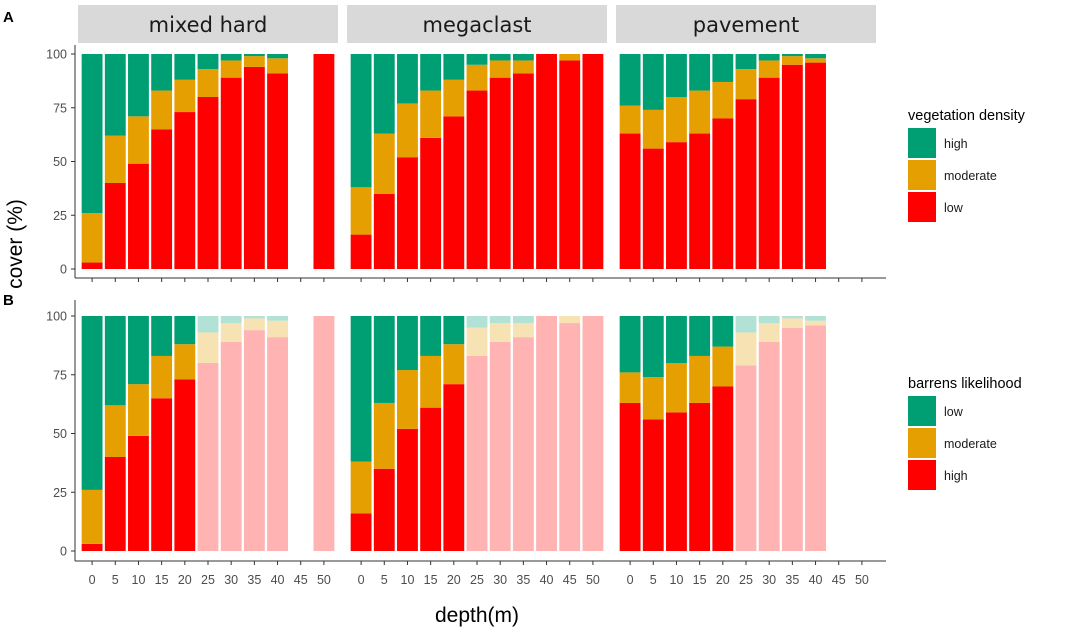  What do you see at coordinates (56, 55) in the screenshot?
I see `y-tick-label: 100` at bounding box center [56, 55].